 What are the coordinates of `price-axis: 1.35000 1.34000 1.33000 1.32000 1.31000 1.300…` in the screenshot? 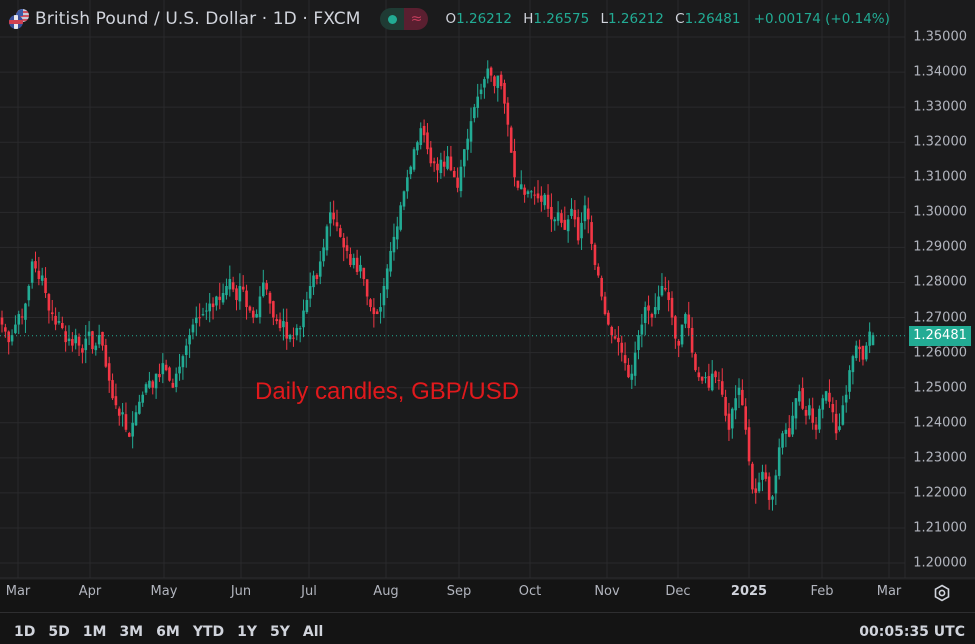 It's located at (940, 290).